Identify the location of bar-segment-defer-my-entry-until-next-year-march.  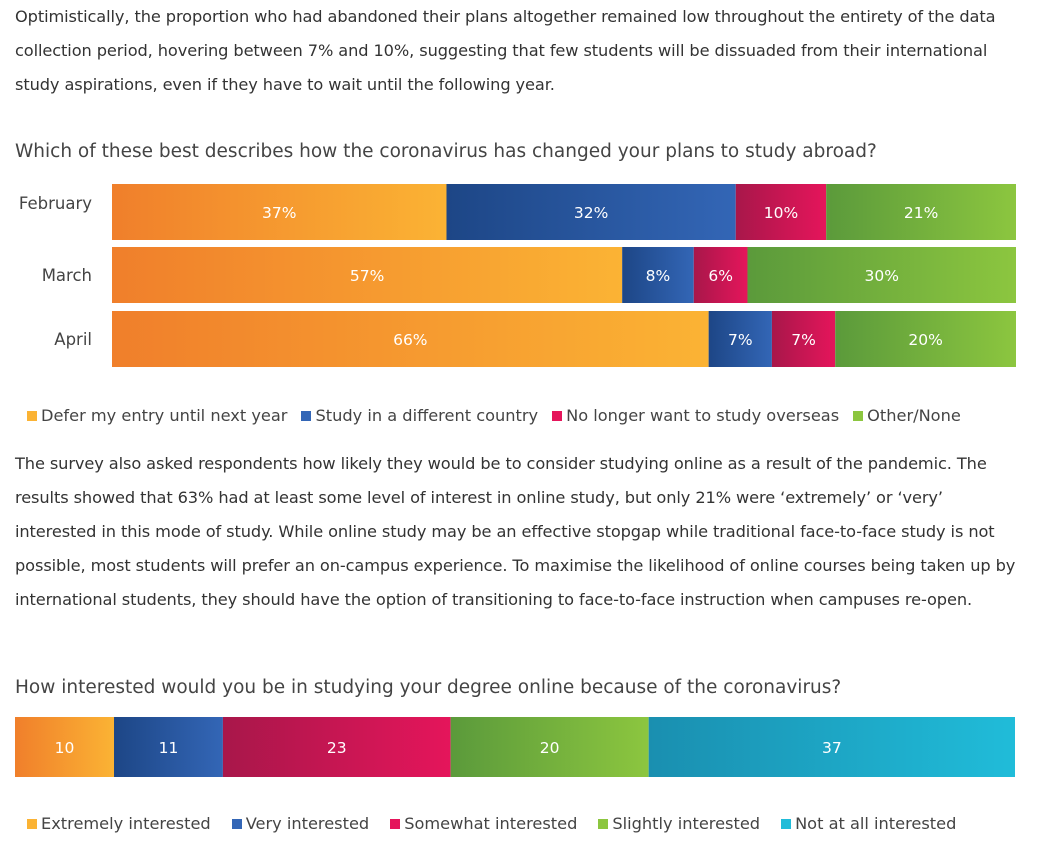
(367, 275).